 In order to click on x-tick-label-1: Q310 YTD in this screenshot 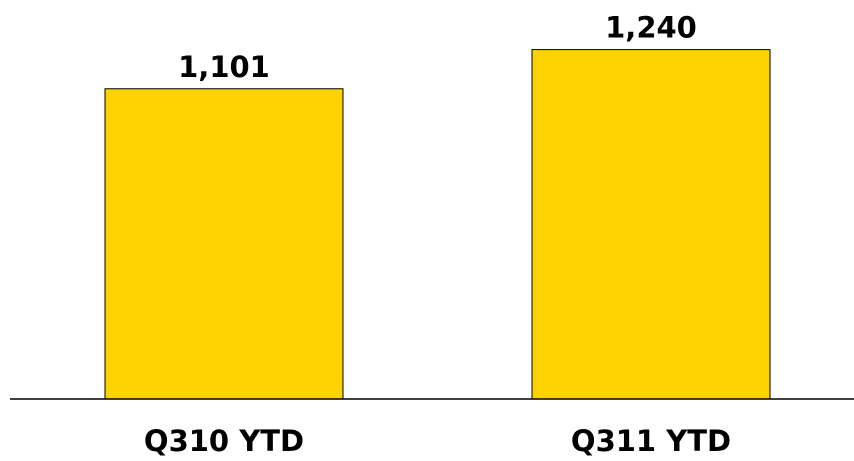, I will do `click(224, 441)`.